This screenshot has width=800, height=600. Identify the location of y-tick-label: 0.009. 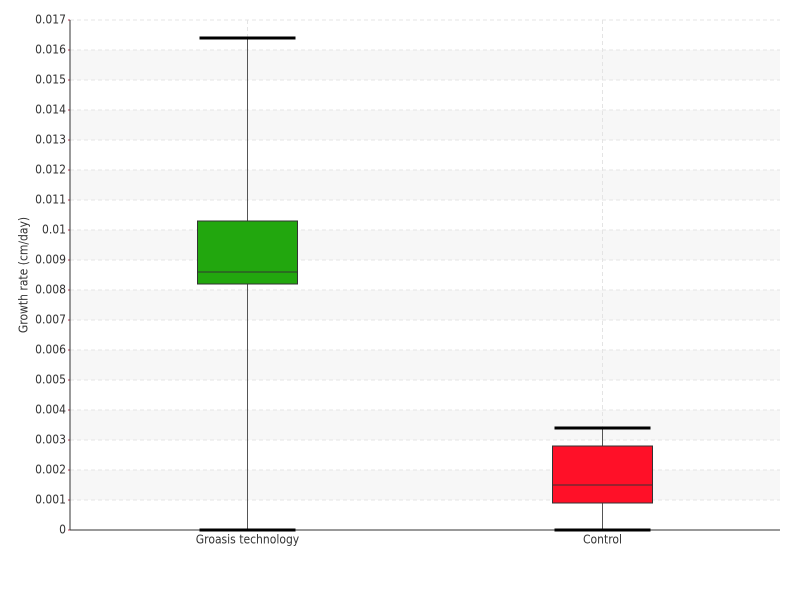
(50, 260).